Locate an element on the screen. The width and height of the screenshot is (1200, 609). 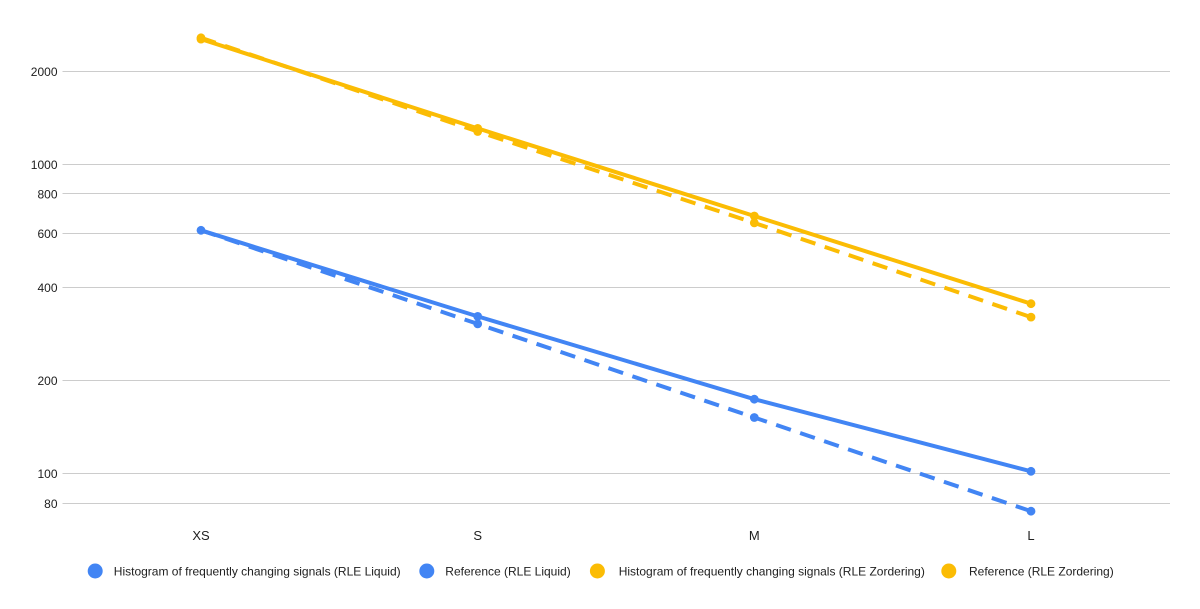
svg-text: Reference (RLE Zordering) is located at coordinates (1041, 571).